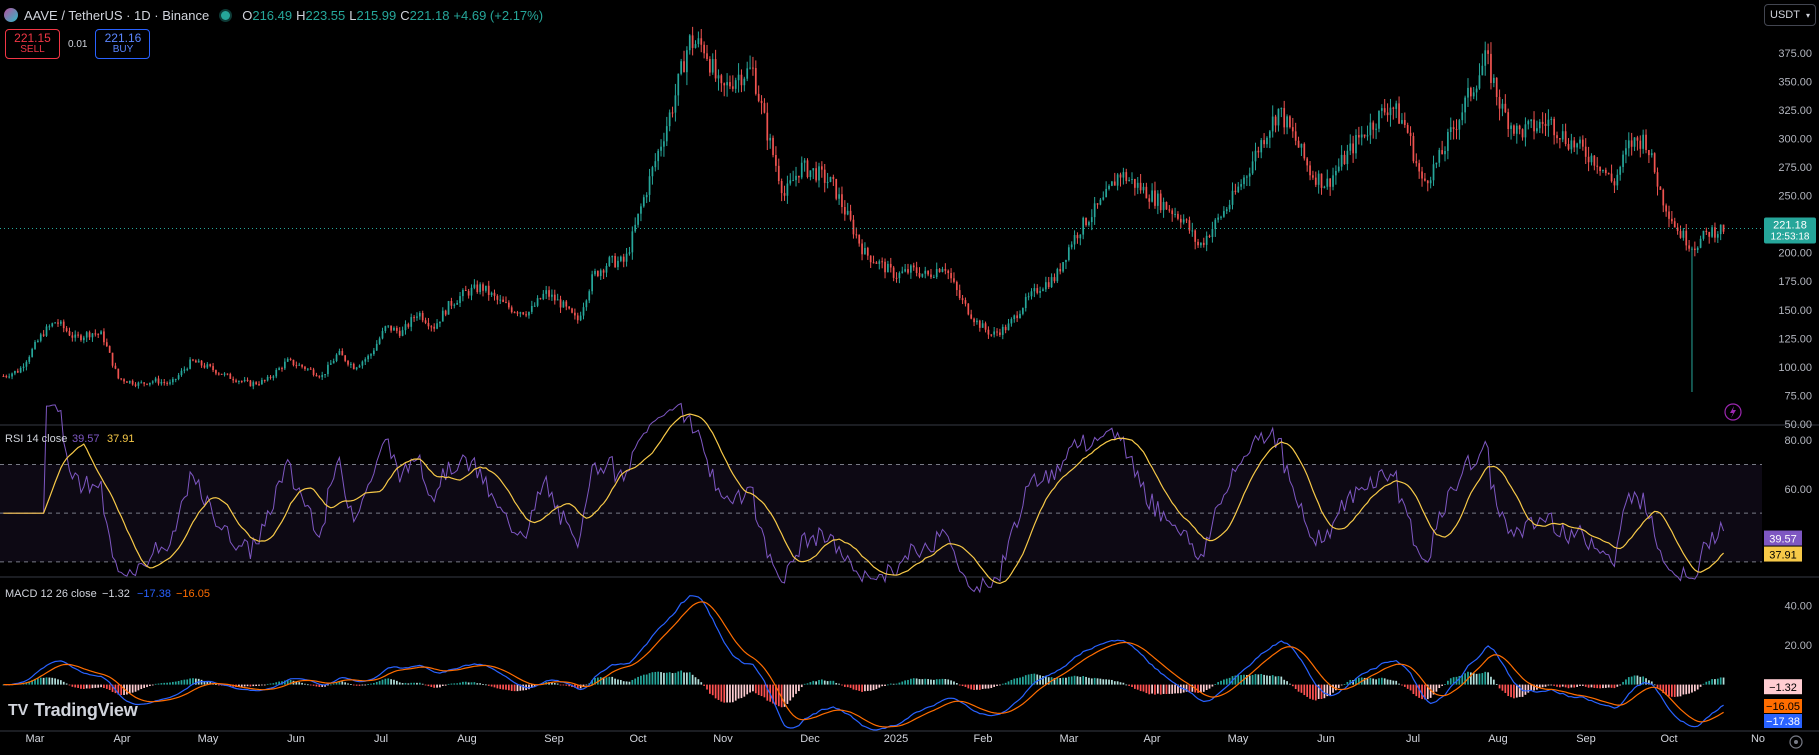  What do you see at coordinates (123, 44) in the screenshot?
I see `buy-button: 221.16 BUY` at bounding box center [123, 44].